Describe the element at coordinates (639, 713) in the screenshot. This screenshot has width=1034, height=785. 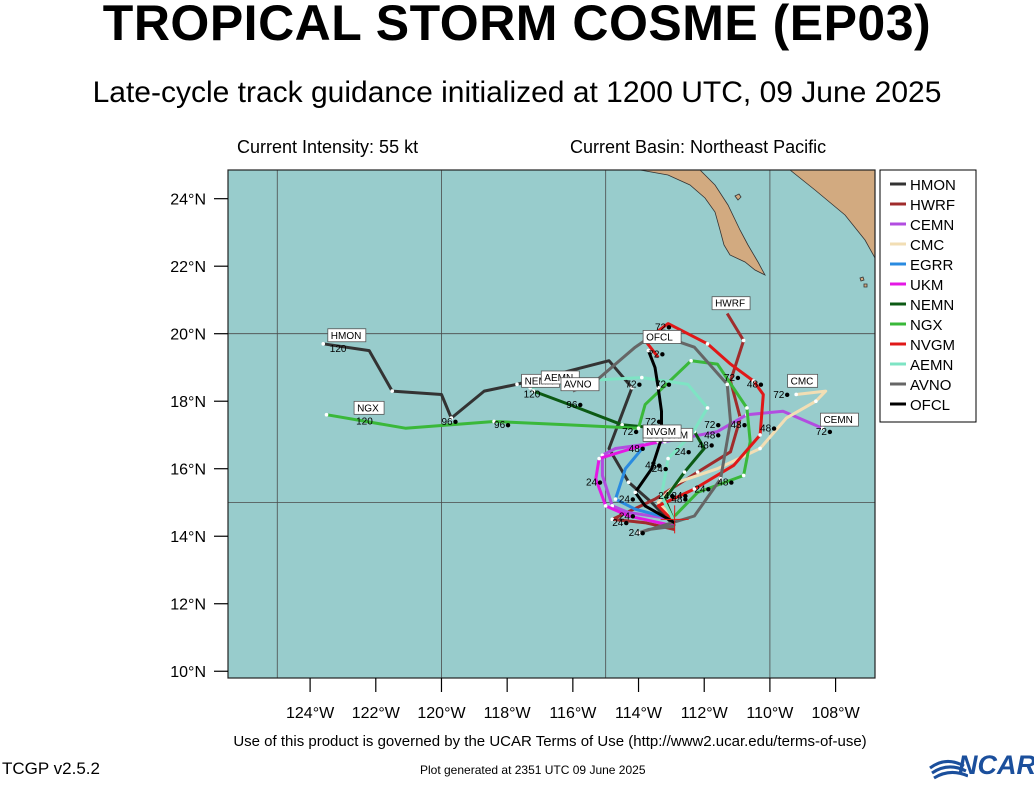
I see `lon-tick-label: 114°W` at that location.